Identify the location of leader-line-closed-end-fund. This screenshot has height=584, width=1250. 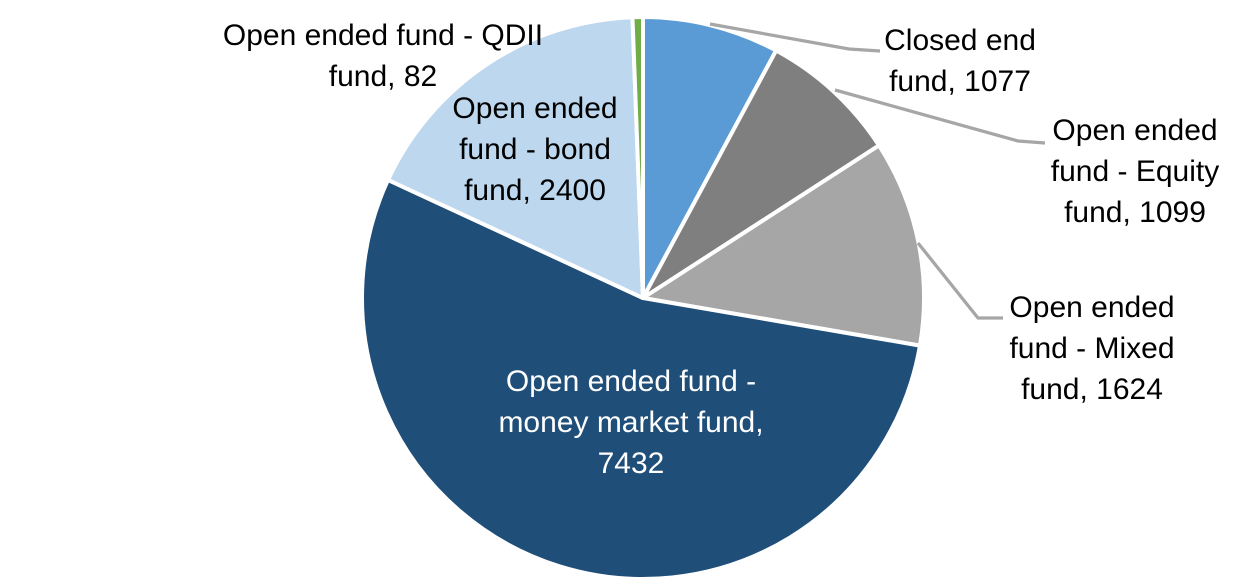
(795, 37).